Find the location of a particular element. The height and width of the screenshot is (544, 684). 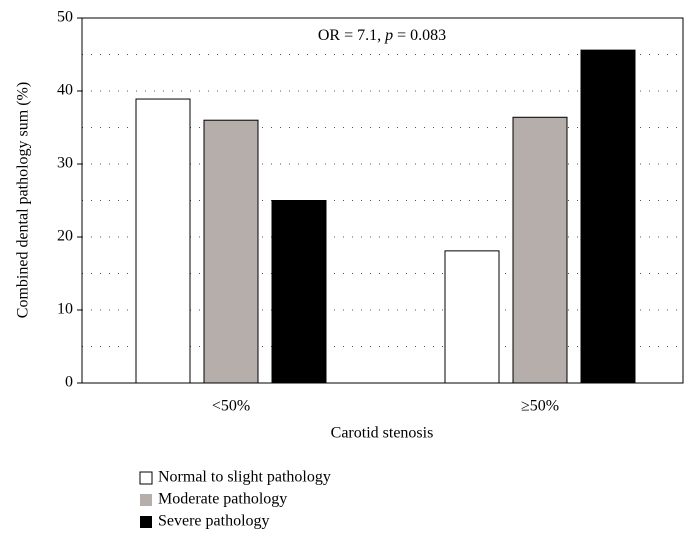

annotation-part: p is located at coordinates (388, 35).